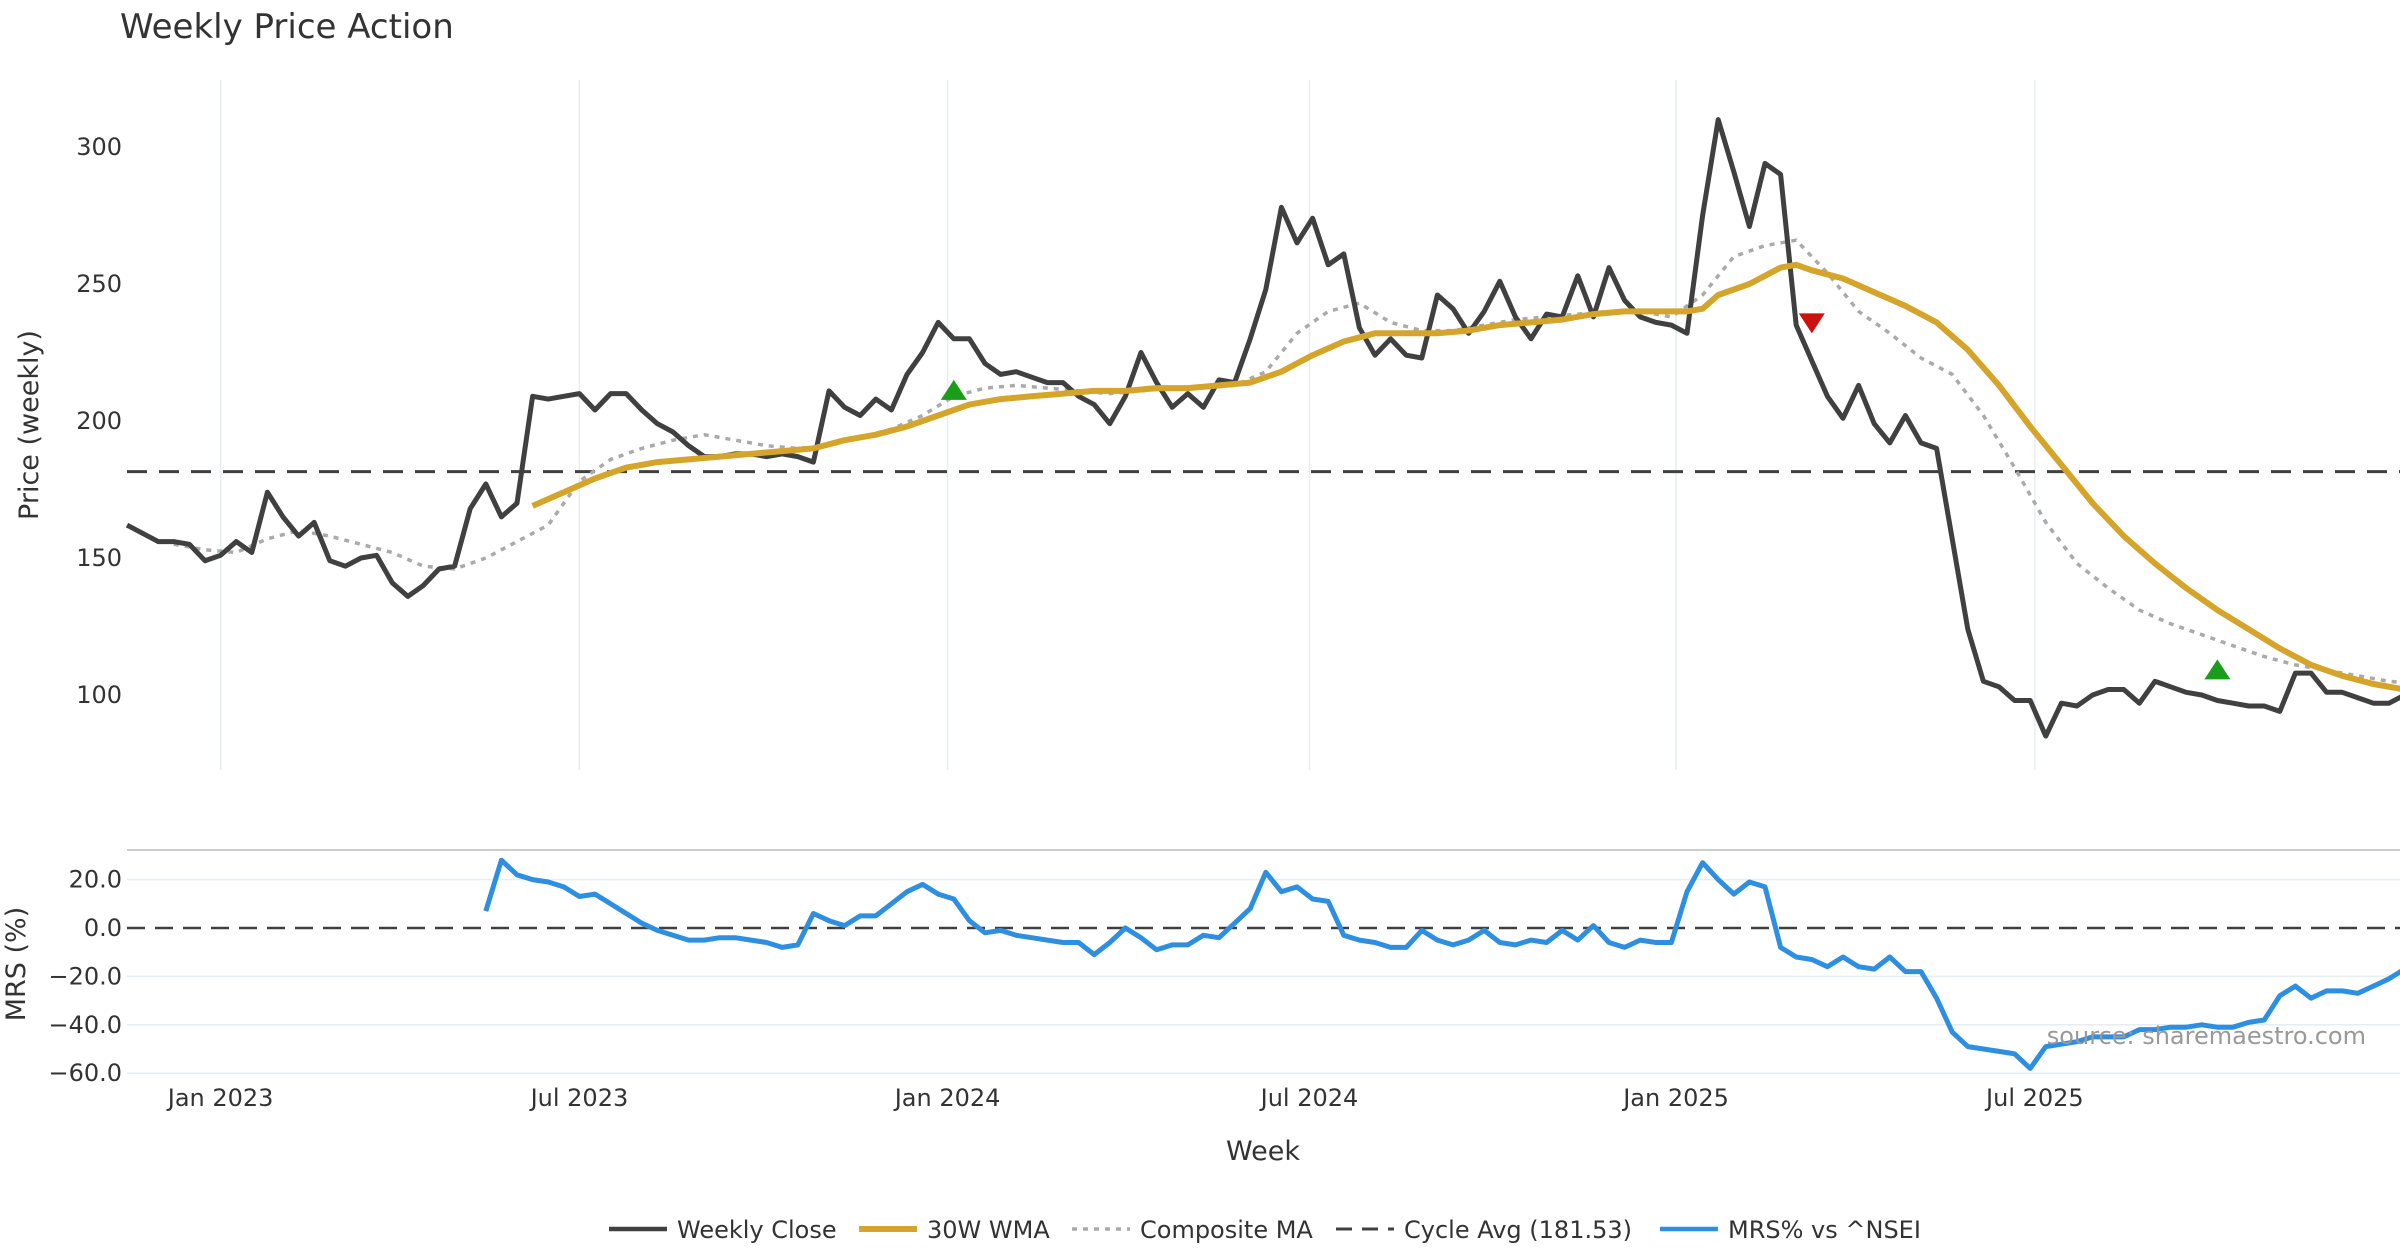 Image resolution: width=2400 pixels, height=1260 pixels. What do you see at coordinates (1824, 1230) in the screenshot?
I see `legend-label: MRS% vs ^NSEI` at bounding box center [1824, 1230].